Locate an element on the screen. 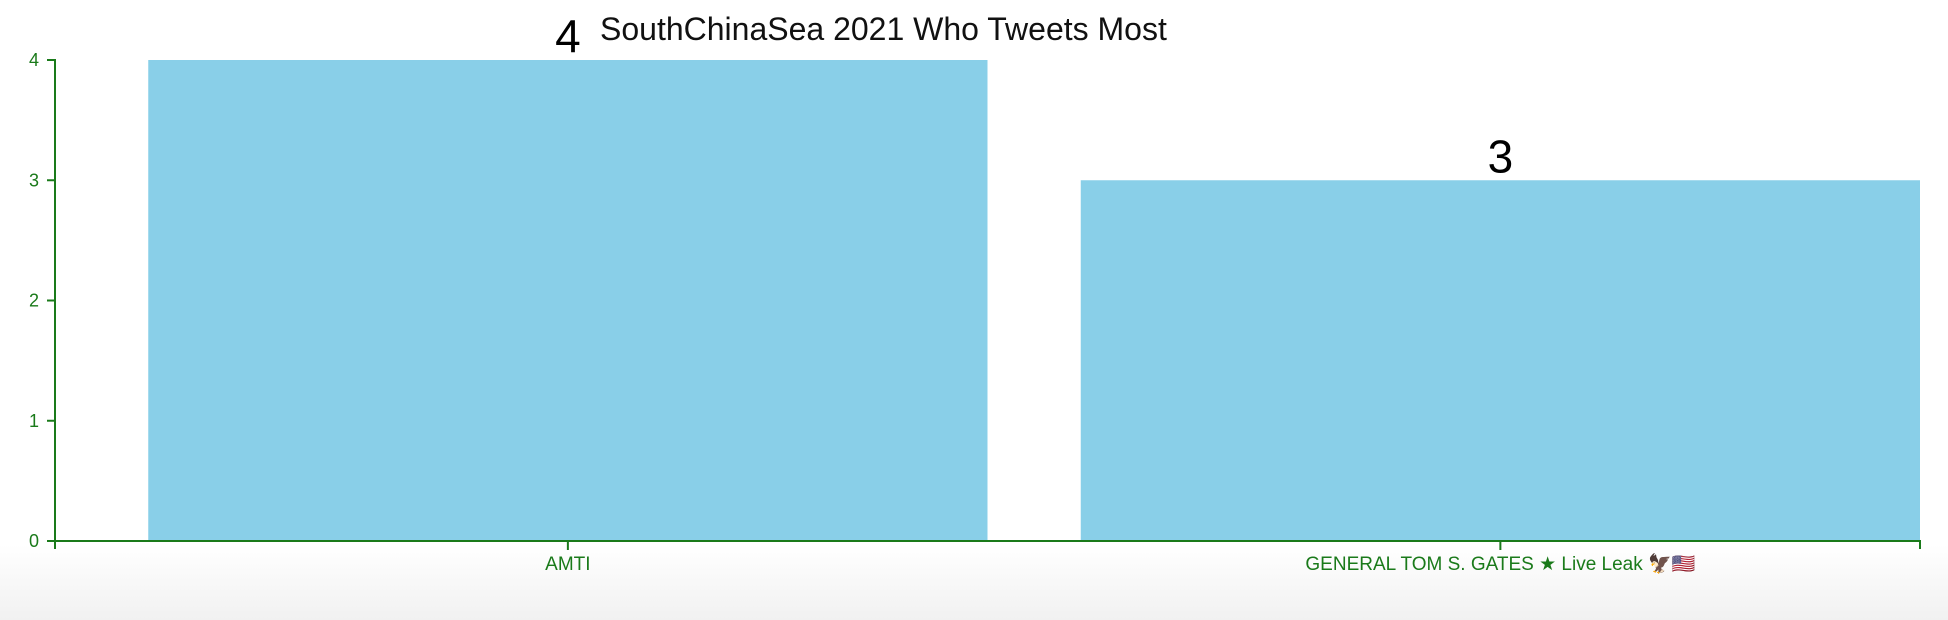  x-axis: AMTI GENERAL TOM S. GATES ★ Live Leak 🦅🇺🇸 is located at coordinates (987, 557).